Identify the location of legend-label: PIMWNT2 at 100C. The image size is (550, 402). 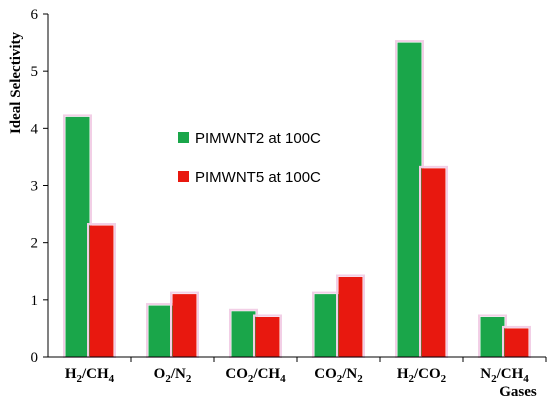
(258, 138).